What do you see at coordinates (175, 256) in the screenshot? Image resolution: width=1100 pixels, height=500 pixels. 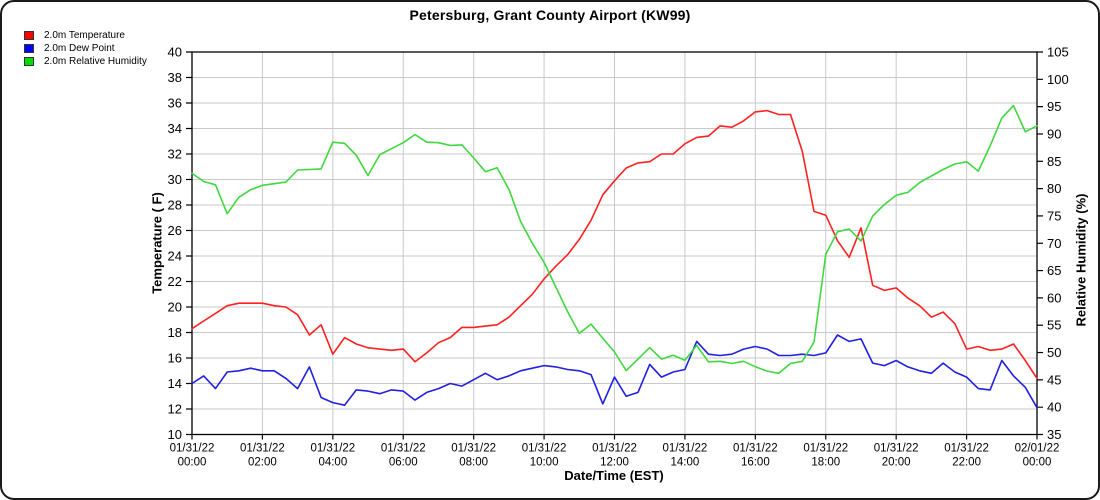 I see `left-axis-tick-label: 24` at bounding box center [175, 256].